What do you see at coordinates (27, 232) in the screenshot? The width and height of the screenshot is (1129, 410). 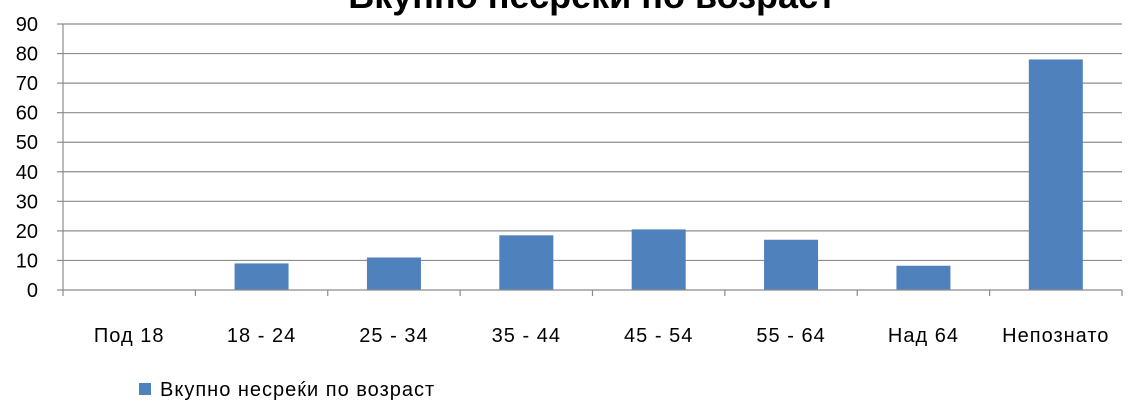 I see `y-tick-label: 20` at bounding box center [27, 232].